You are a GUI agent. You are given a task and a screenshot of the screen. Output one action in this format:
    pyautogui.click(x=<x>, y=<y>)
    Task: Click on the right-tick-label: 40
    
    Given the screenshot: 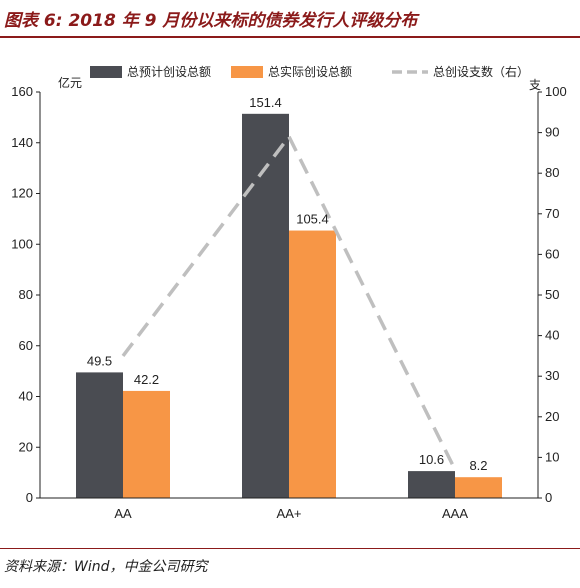 What is the action you would take?
    pyautogui.click(x=552, y=335)
    